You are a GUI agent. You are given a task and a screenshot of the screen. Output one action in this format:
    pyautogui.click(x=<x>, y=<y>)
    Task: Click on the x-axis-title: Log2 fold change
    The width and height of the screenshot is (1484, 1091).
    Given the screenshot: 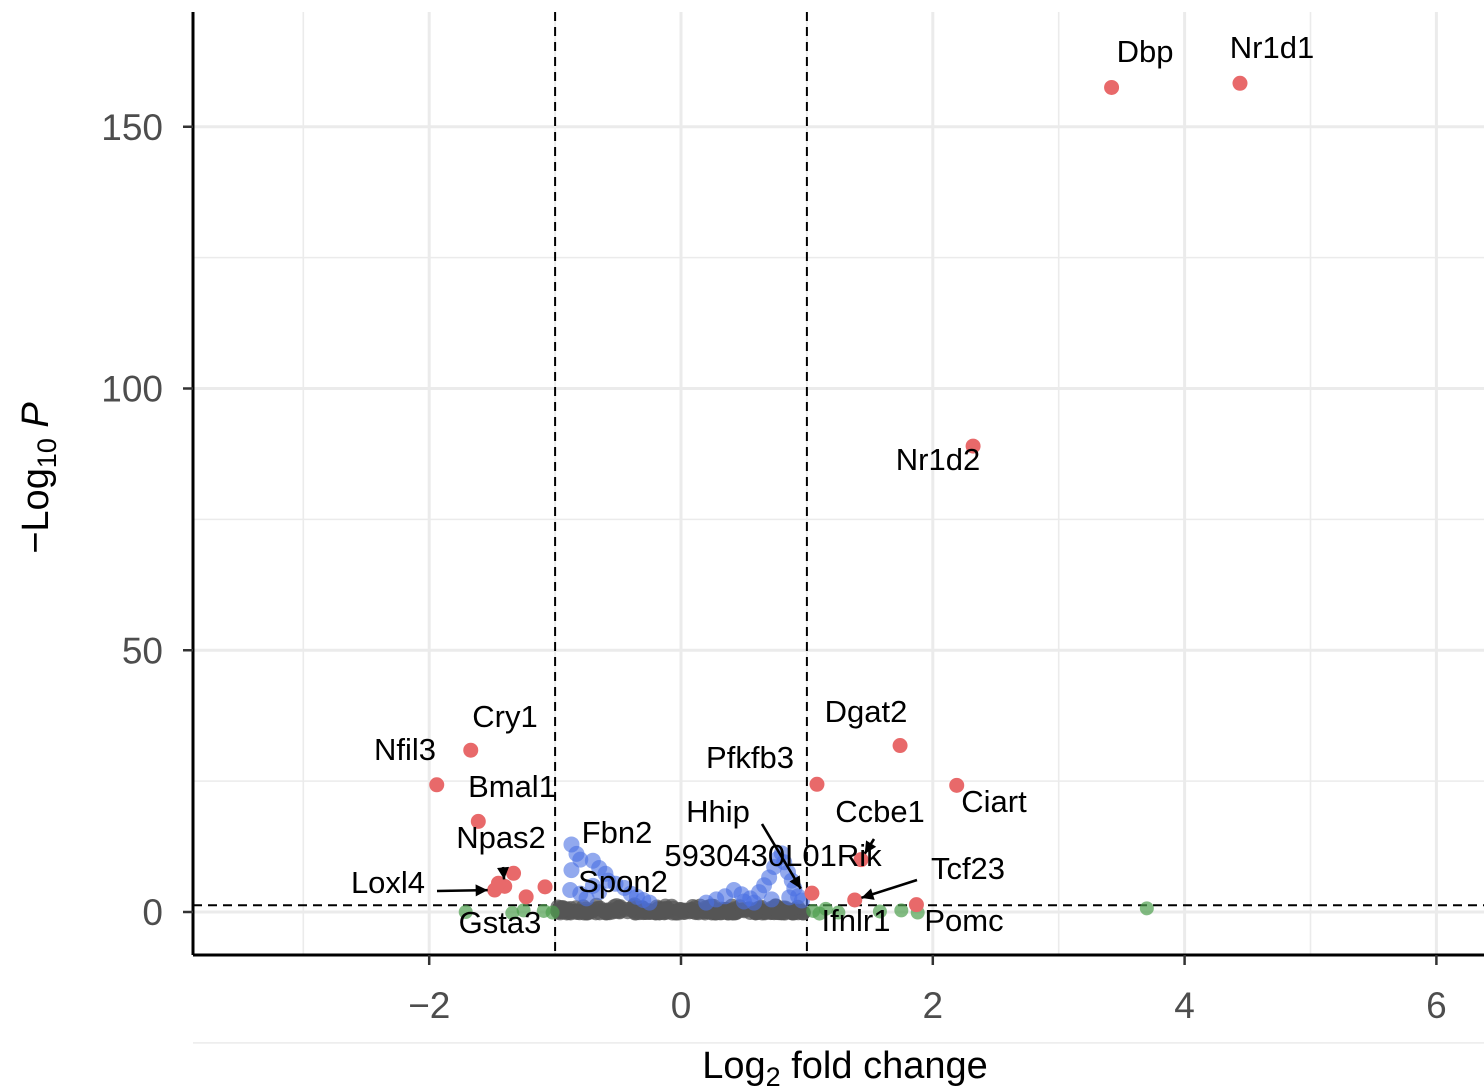 What is the action you would take?
    pyautogui.click(x=845, y=1068)
    